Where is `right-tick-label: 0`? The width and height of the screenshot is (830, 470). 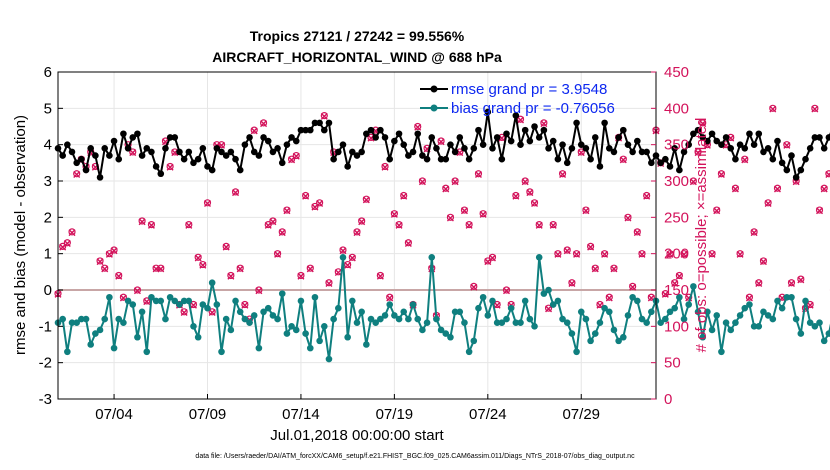 right-tick-label: 0 is located at coordinates (668, 399).